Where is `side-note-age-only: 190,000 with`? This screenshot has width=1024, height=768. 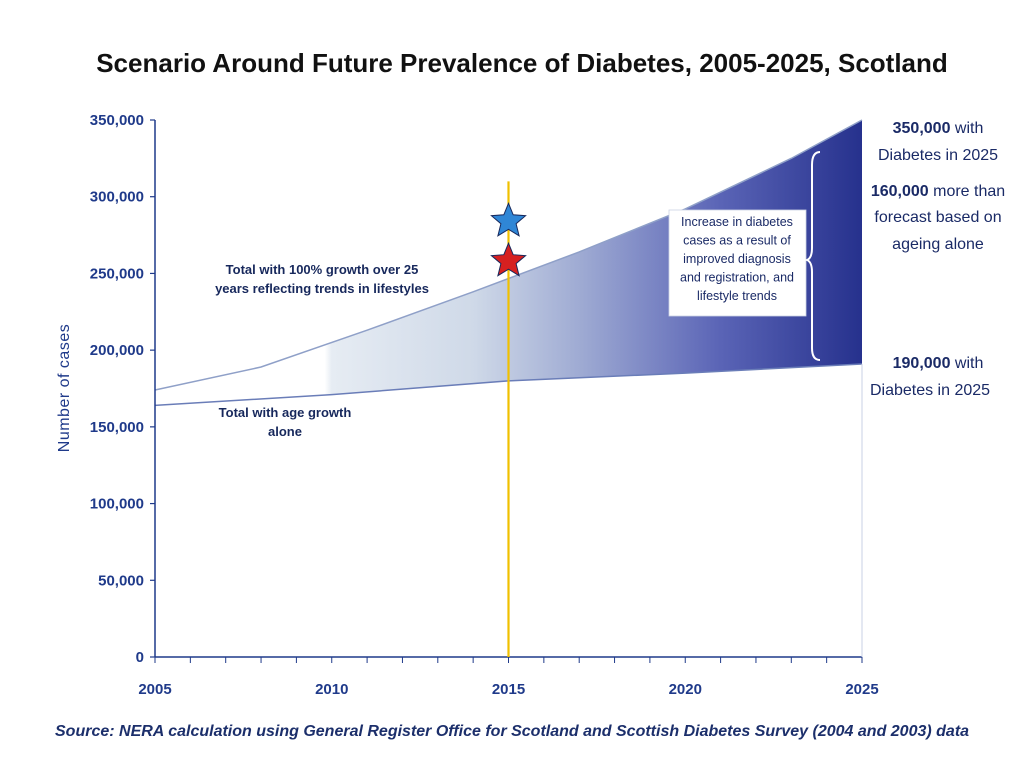
side-note-age-only: 190,000 with is located at coordinates (938, 363).